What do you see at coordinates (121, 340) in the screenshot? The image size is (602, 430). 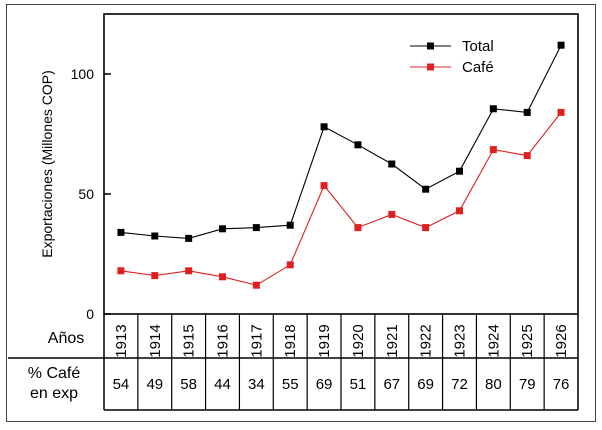 I see `x-tick-label: 1913` at bounding box center [121, 340].